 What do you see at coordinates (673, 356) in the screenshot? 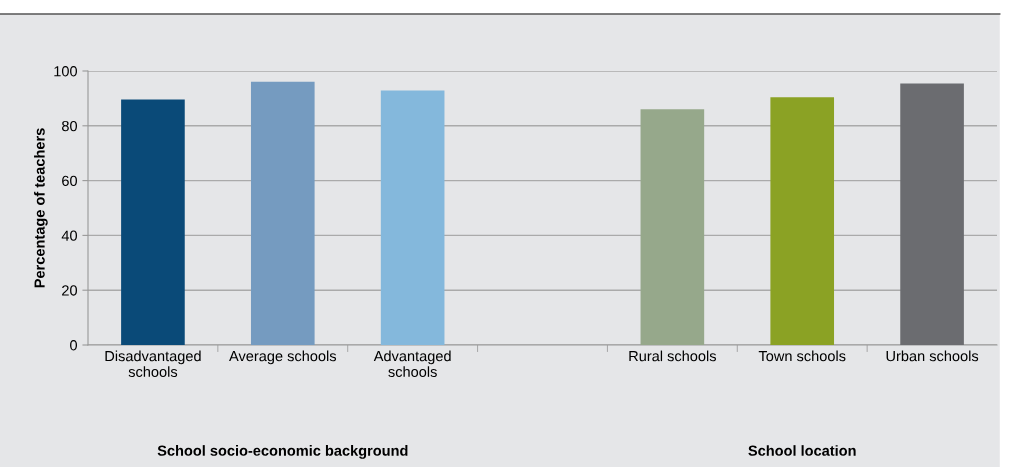
I see `x-tick-label: Rural schools` at bounding box center [673, 356].